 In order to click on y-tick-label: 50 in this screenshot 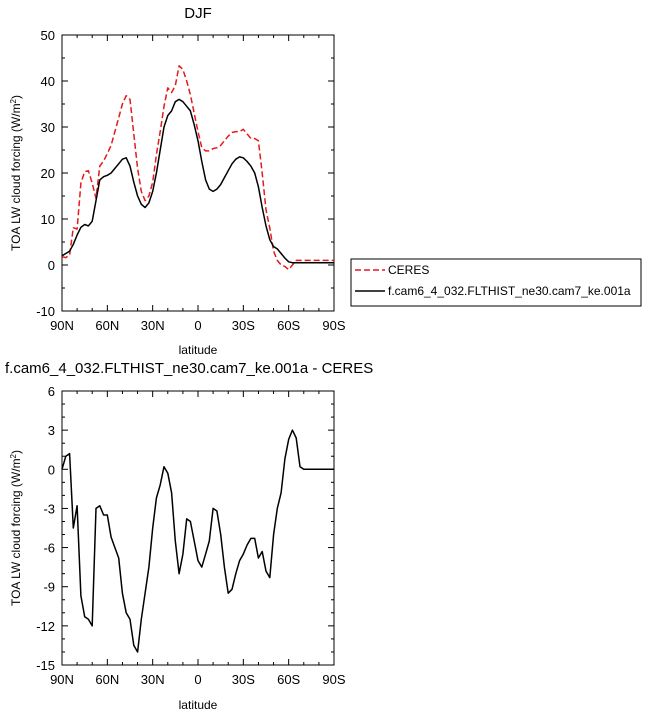, I will do `click(48, 35)`.